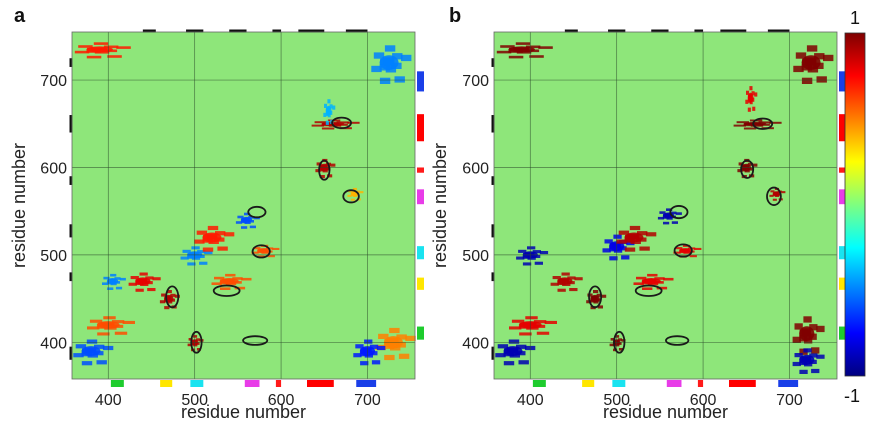 The width and height of the screenshot is (871, 426). Describe the element at coordinates (455, 16) in the screenshot. I see `panel-label: b` at that location.